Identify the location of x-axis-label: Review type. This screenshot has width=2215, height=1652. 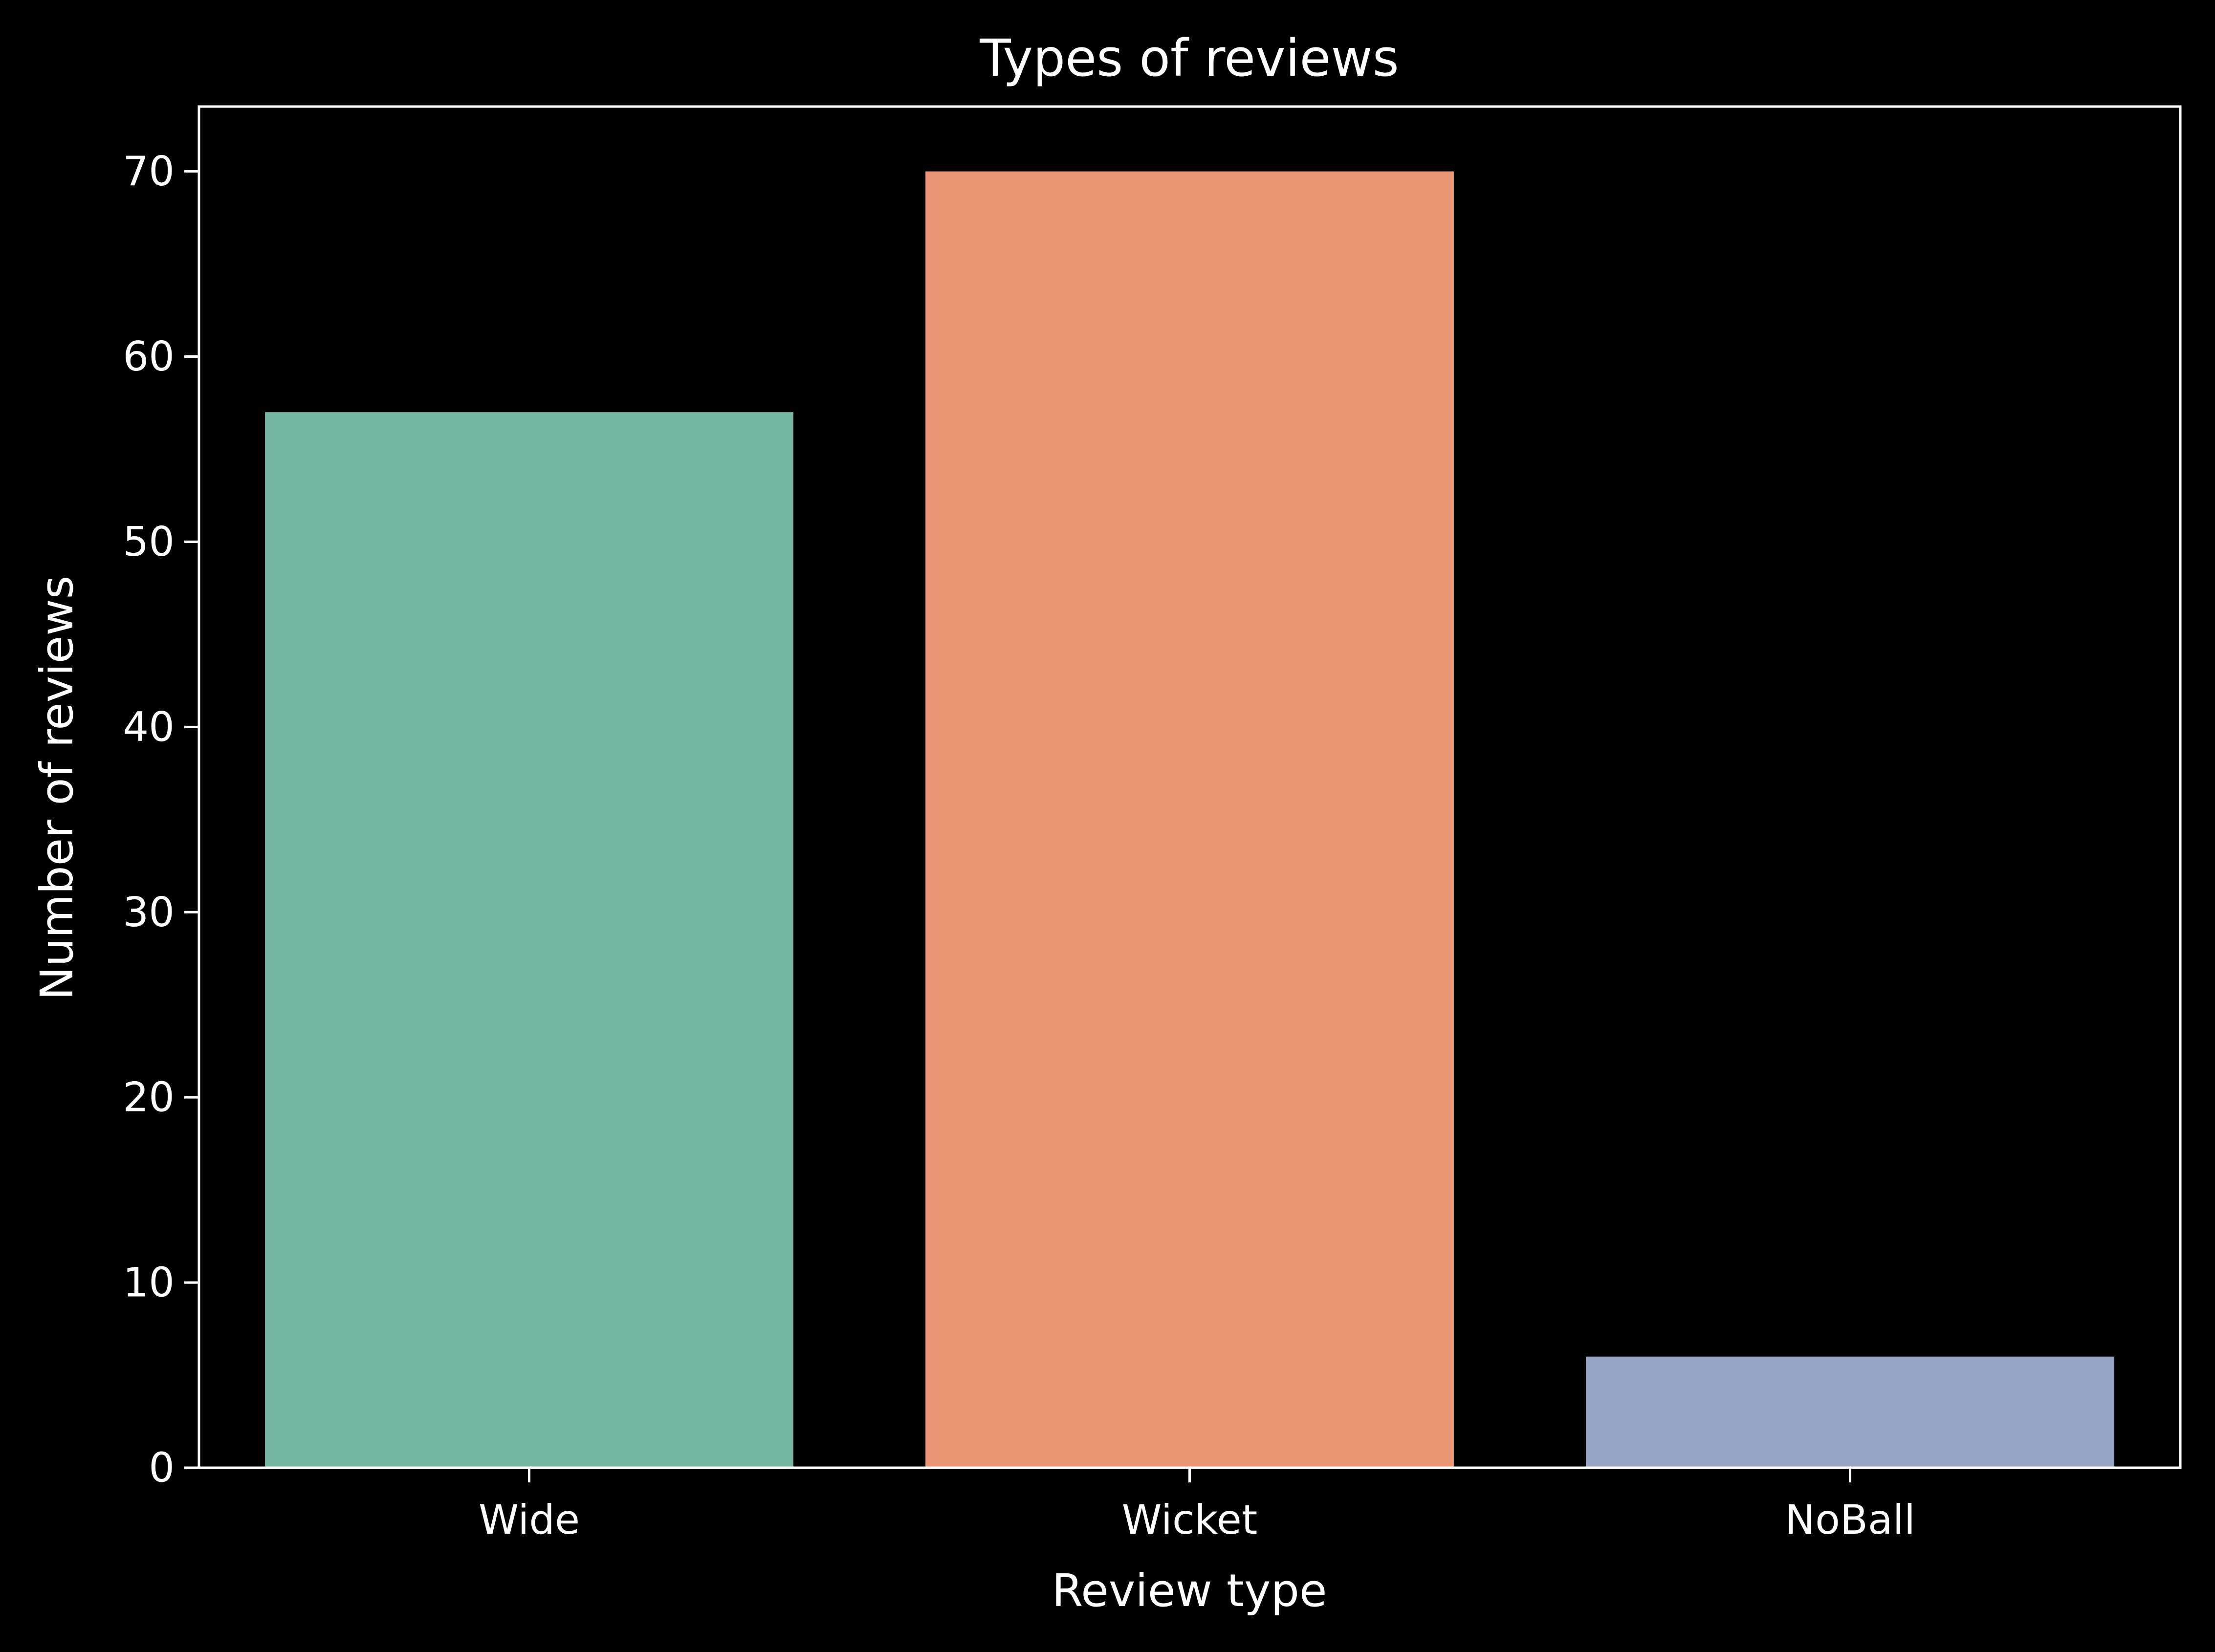
(1189, 1591).